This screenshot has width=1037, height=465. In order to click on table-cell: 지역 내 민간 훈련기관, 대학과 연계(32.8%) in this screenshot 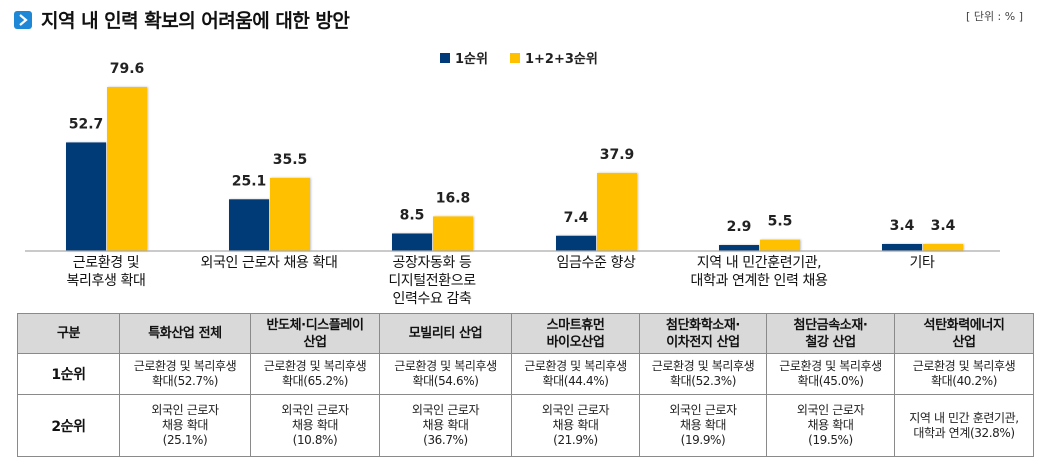, I will do `click(964, 425)`.